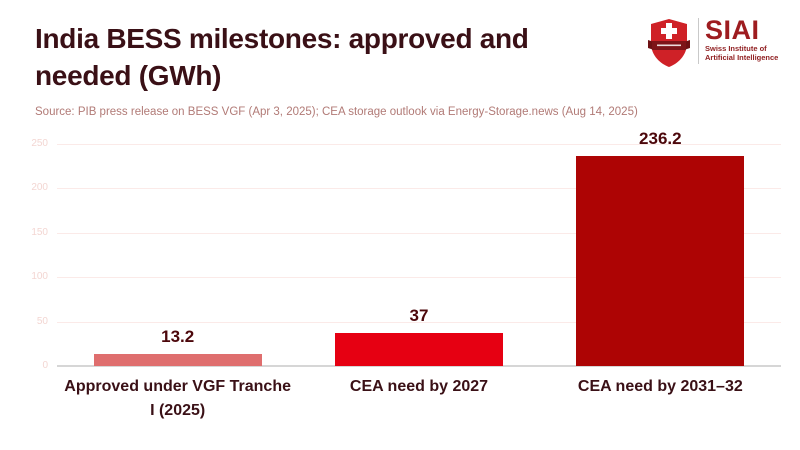  Describe the element at coordinates (282, 38) in the screenshot. I see `page-title-line-1: India BESS milestones: approved and` at that location.